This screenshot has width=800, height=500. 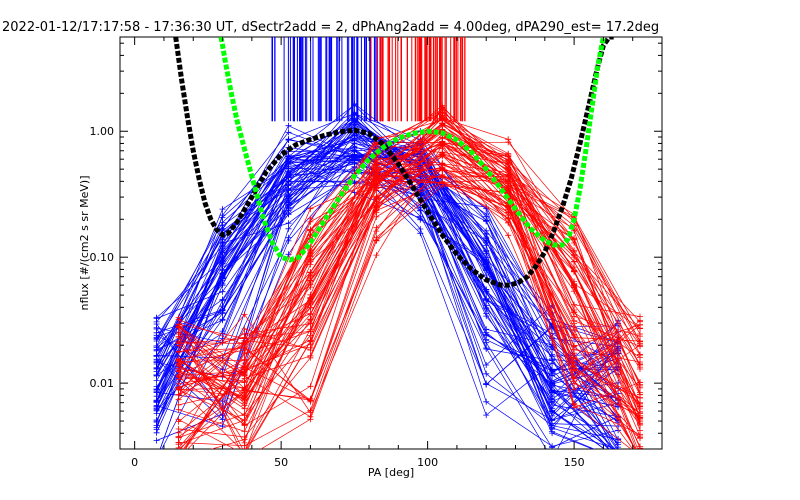 I want to click on y-axis-label: nflux [#/(cm2 s sr MeV)], so click(x=84, y=243).